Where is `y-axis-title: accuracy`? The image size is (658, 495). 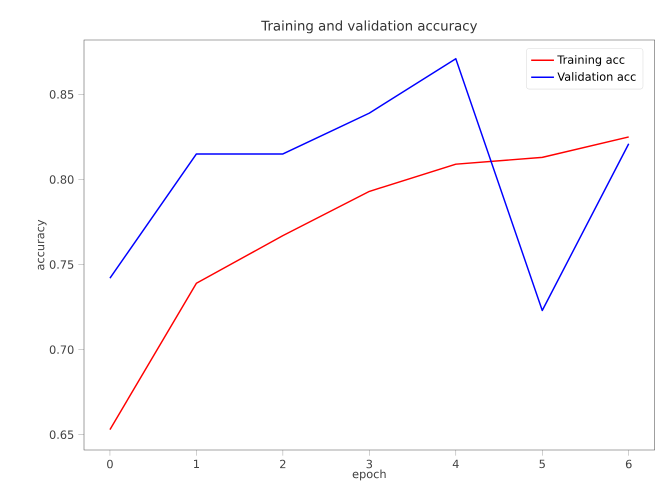
y-axis-title: accuracy is located at coordinates (42, 245).